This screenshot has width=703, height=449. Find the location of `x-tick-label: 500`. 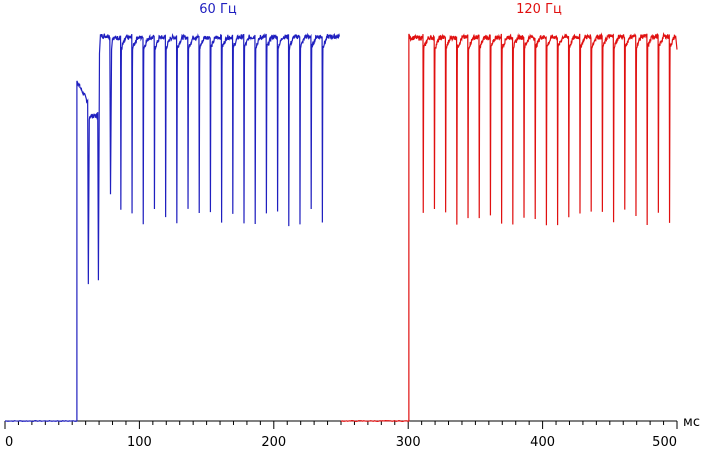

x-tick-label: 500 is located at coordinates (664, 442).